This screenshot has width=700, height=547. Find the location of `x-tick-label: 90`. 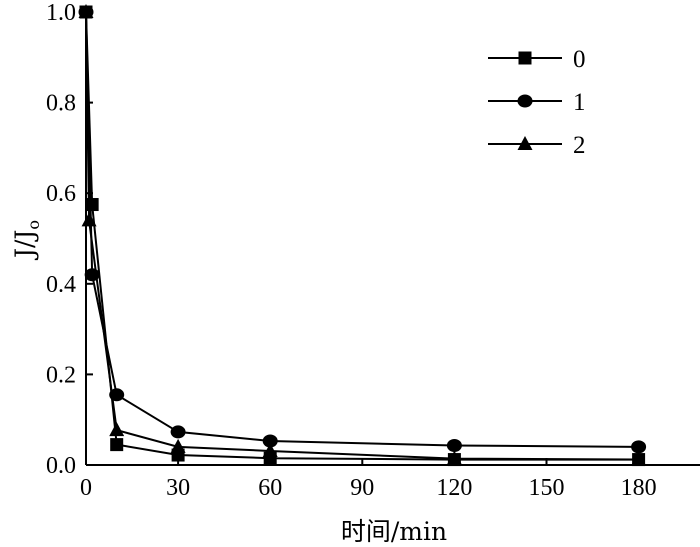

x-tick-label: 90 is located at coordinates (362, 488).